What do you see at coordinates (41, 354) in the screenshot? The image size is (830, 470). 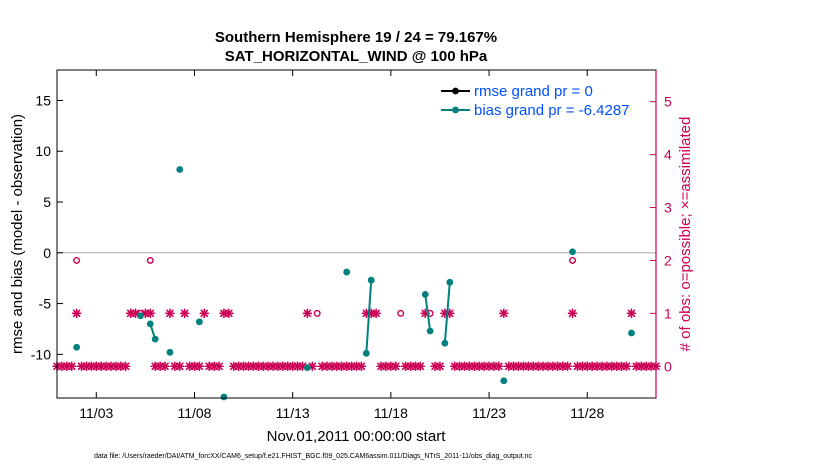 I see `y-tick-label-left: -10` at bounding box center [41, 354].